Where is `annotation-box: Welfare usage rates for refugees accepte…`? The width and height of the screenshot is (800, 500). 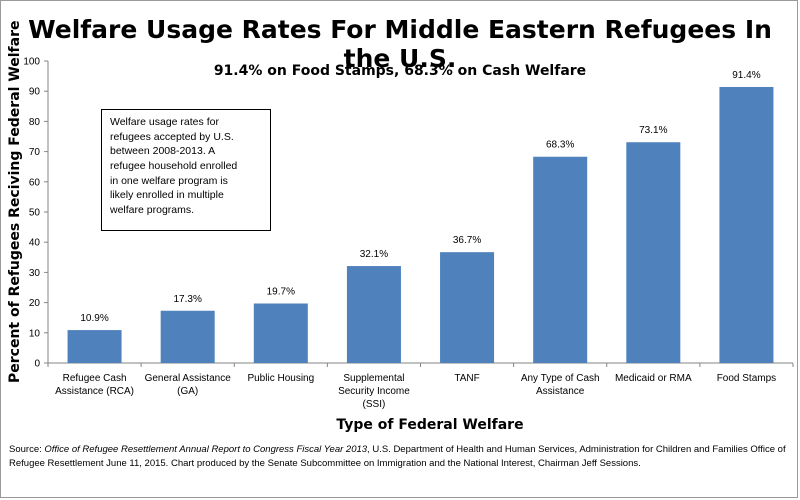
annotation-box: Welfare usage rates for refugees accepte… is located at coordinates (186, 170).